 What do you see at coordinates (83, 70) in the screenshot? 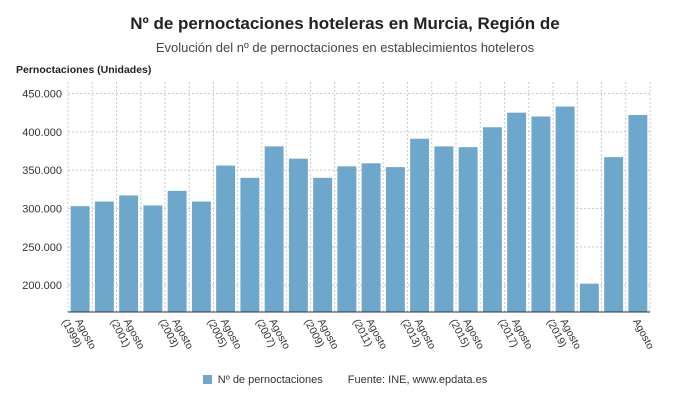
I see `y-axis-label: Pernoctaciones (Unidades)` at bounding box center [83, 70].